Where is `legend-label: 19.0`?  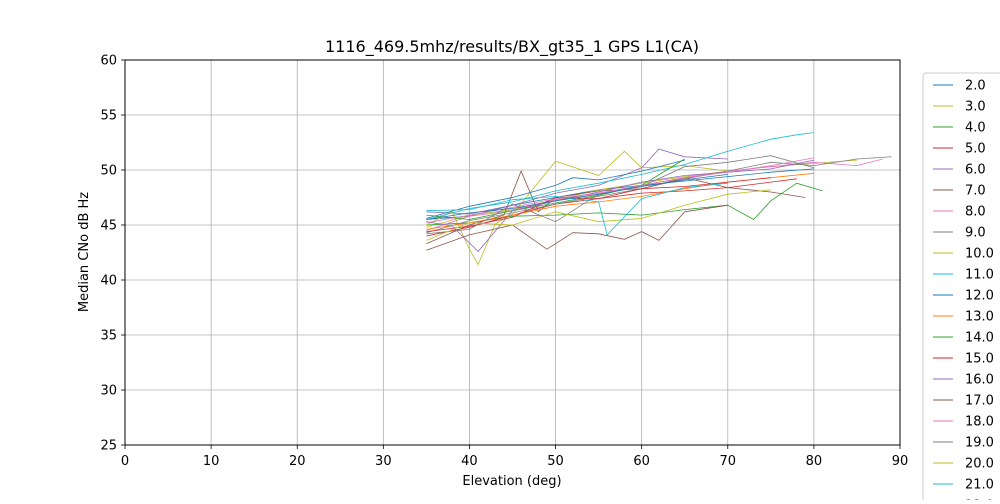
legend-label: 19.0 is located at coordinates (979, 443).